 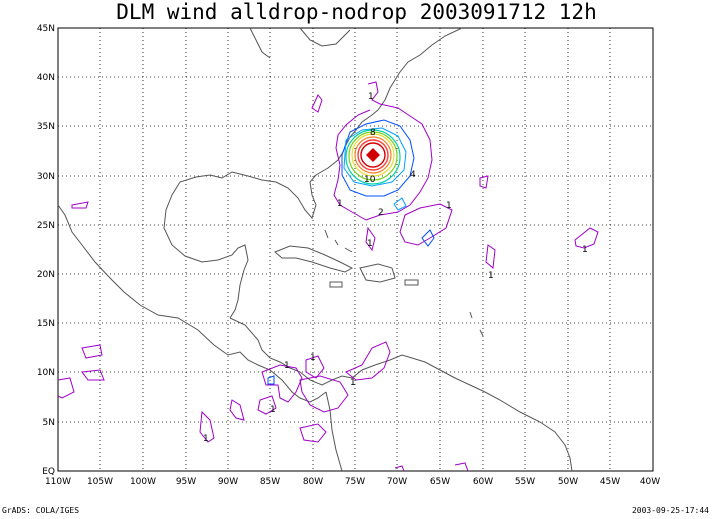 I want to click on lat-label: 45N, so click(x=46, y=29).